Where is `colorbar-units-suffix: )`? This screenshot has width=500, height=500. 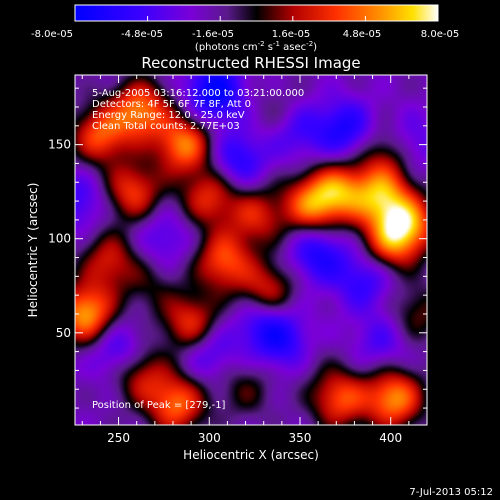 colorbar-units-suffix: ) is located at coordinates (315, 47).